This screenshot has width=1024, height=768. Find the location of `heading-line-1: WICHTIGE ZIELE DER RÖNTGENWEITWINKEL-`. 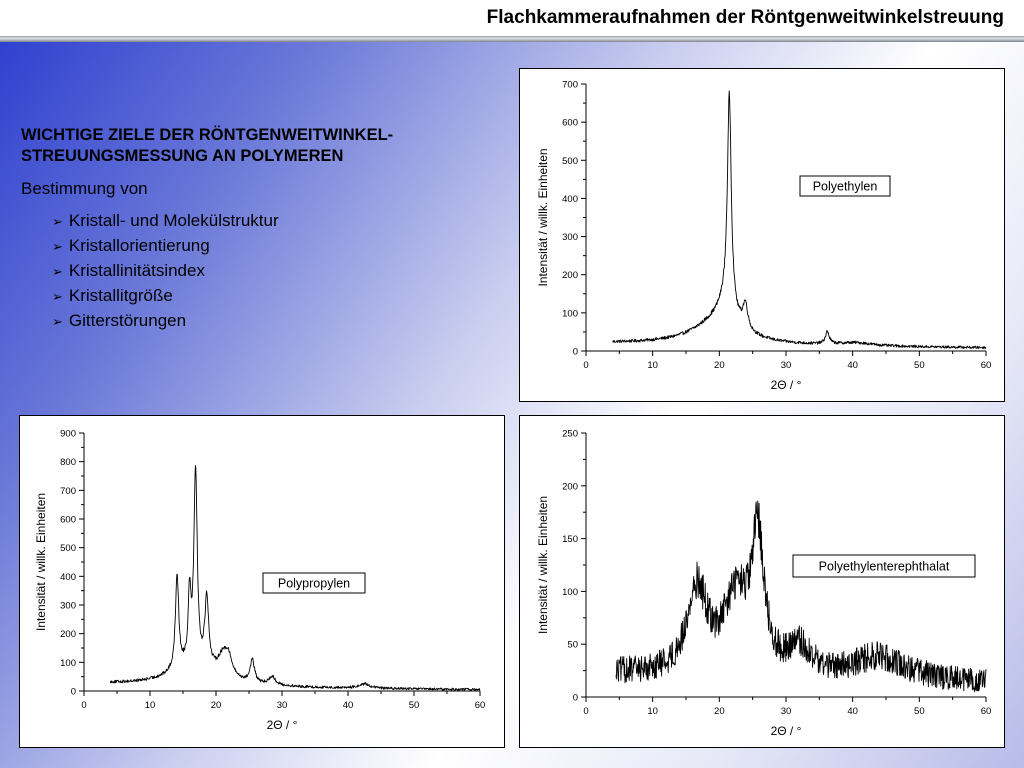

heading-line-1: WICHTIGE ZIELE DER RÖNTGENWEITWINKEL- is located at coordinates (207, 135).